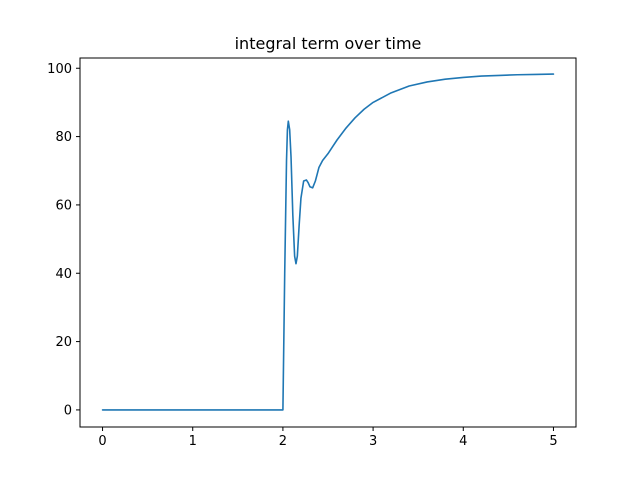 The image size is (640, 480). Describe the element at coordinates (63, 274) in the screenshot. I see `y-tick-label: 40` at that location.